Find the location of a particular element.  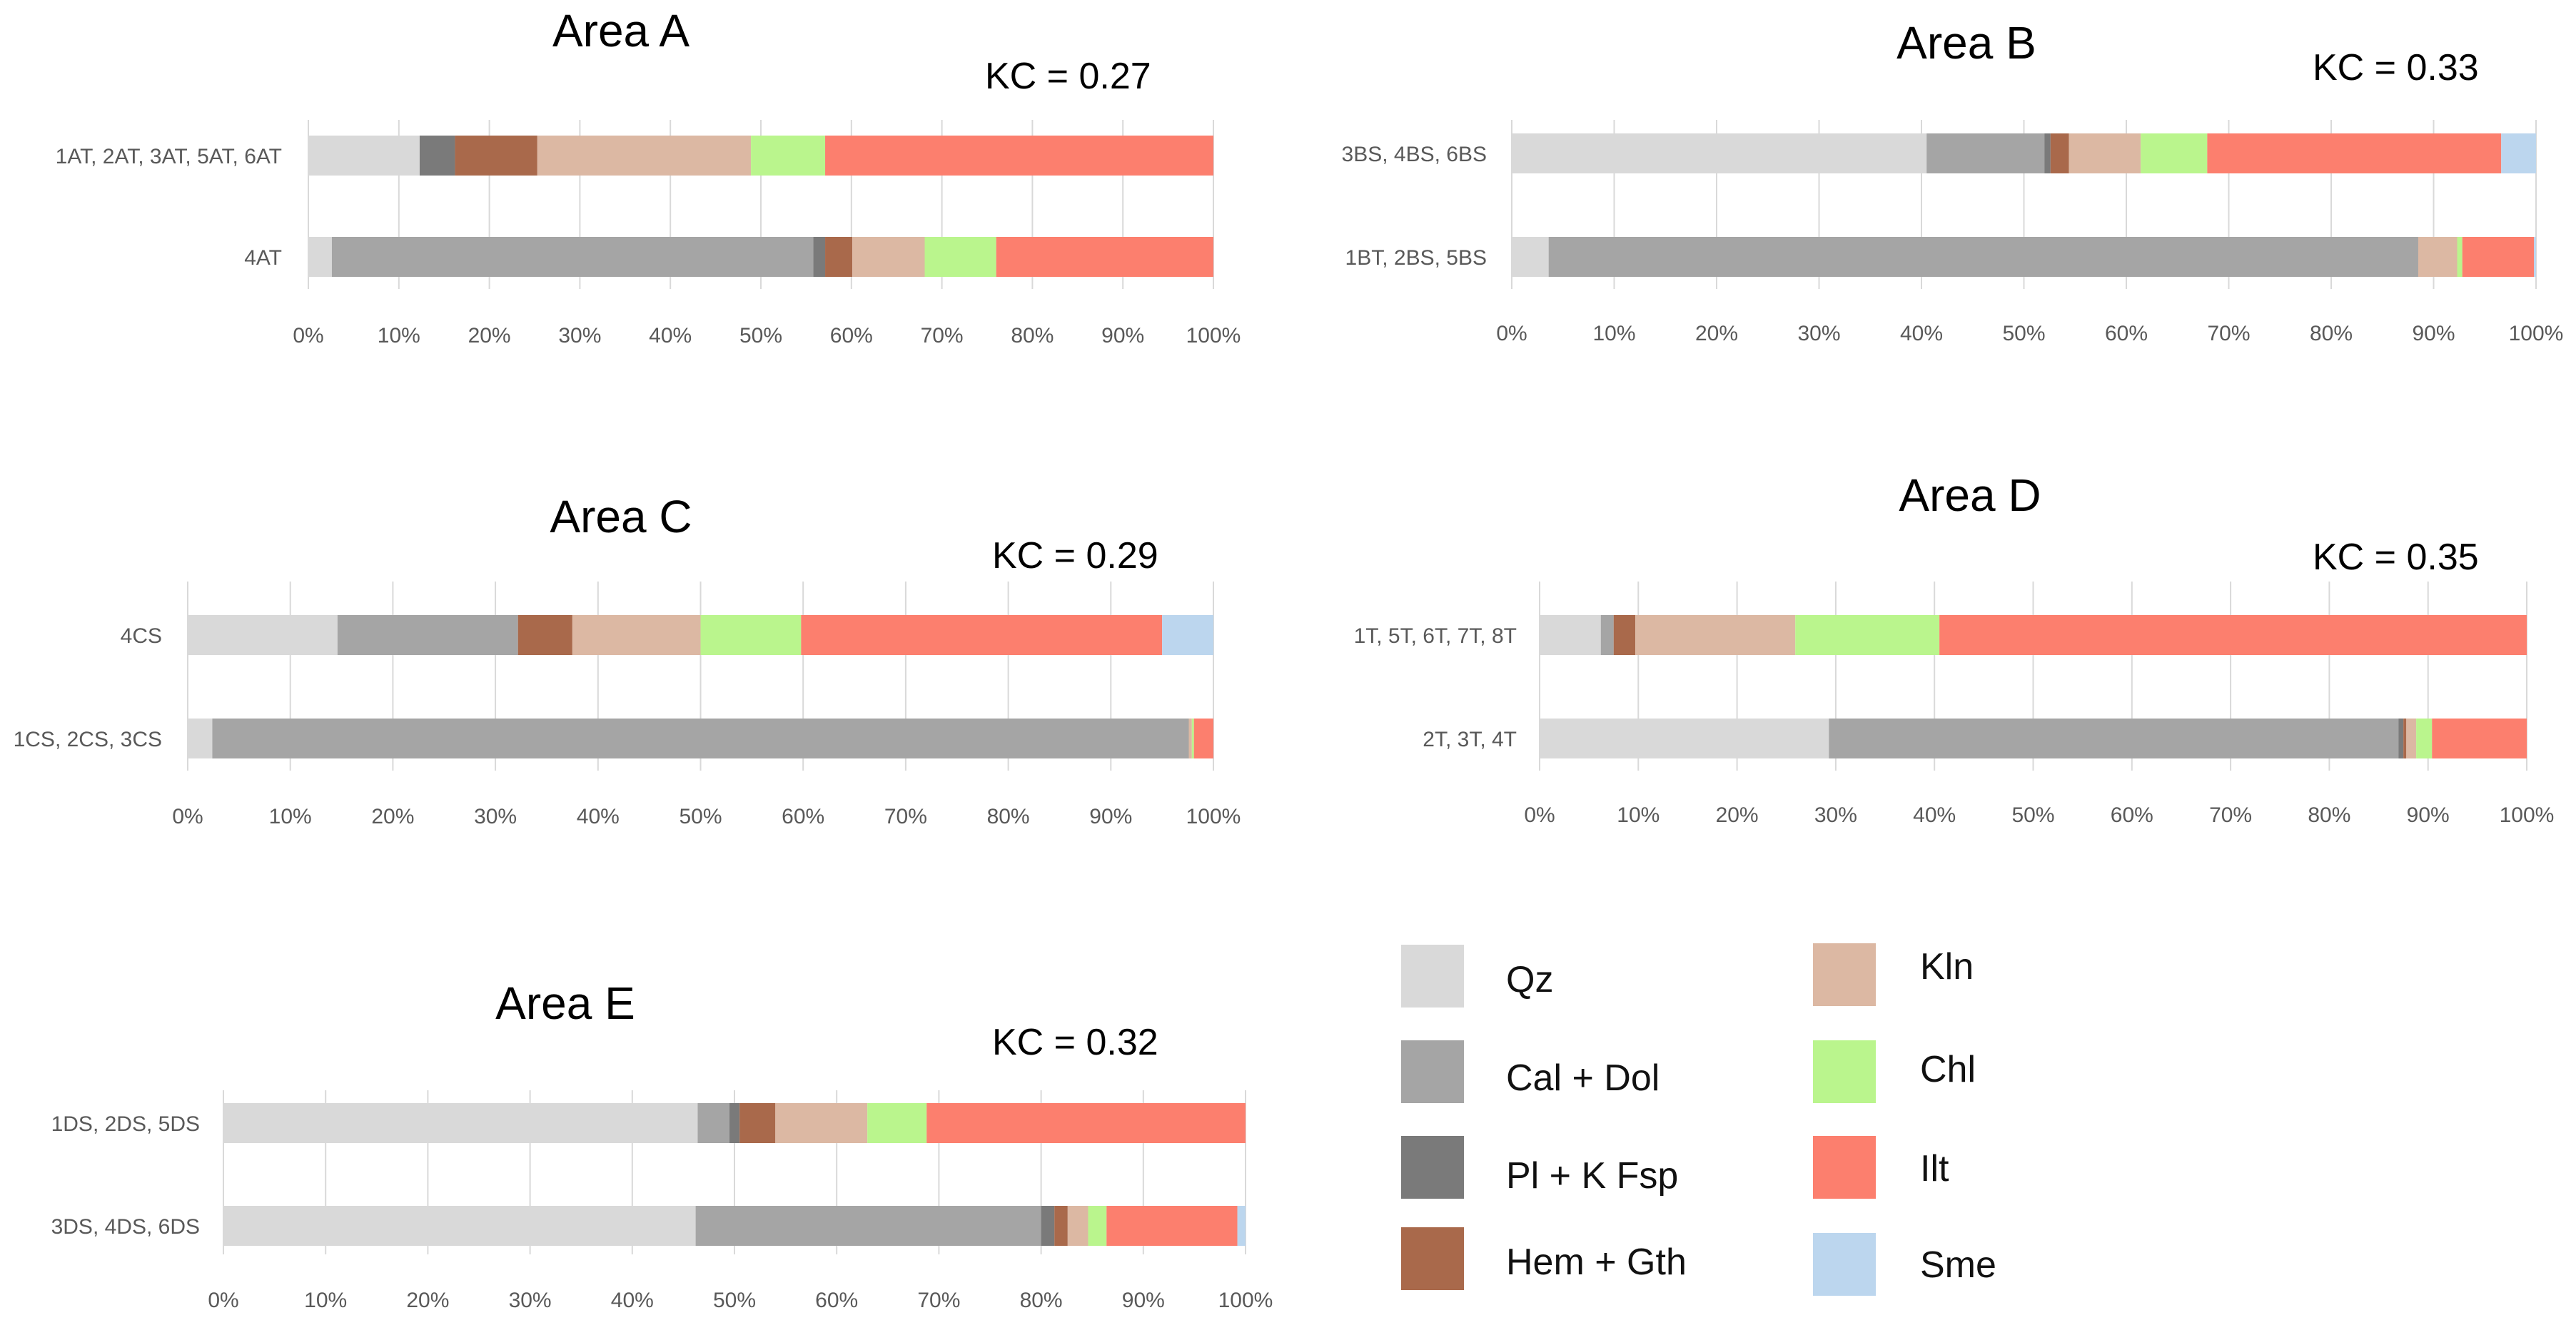

kc-annotation: KC = 0.27 is located at coordinates (1068, 76).